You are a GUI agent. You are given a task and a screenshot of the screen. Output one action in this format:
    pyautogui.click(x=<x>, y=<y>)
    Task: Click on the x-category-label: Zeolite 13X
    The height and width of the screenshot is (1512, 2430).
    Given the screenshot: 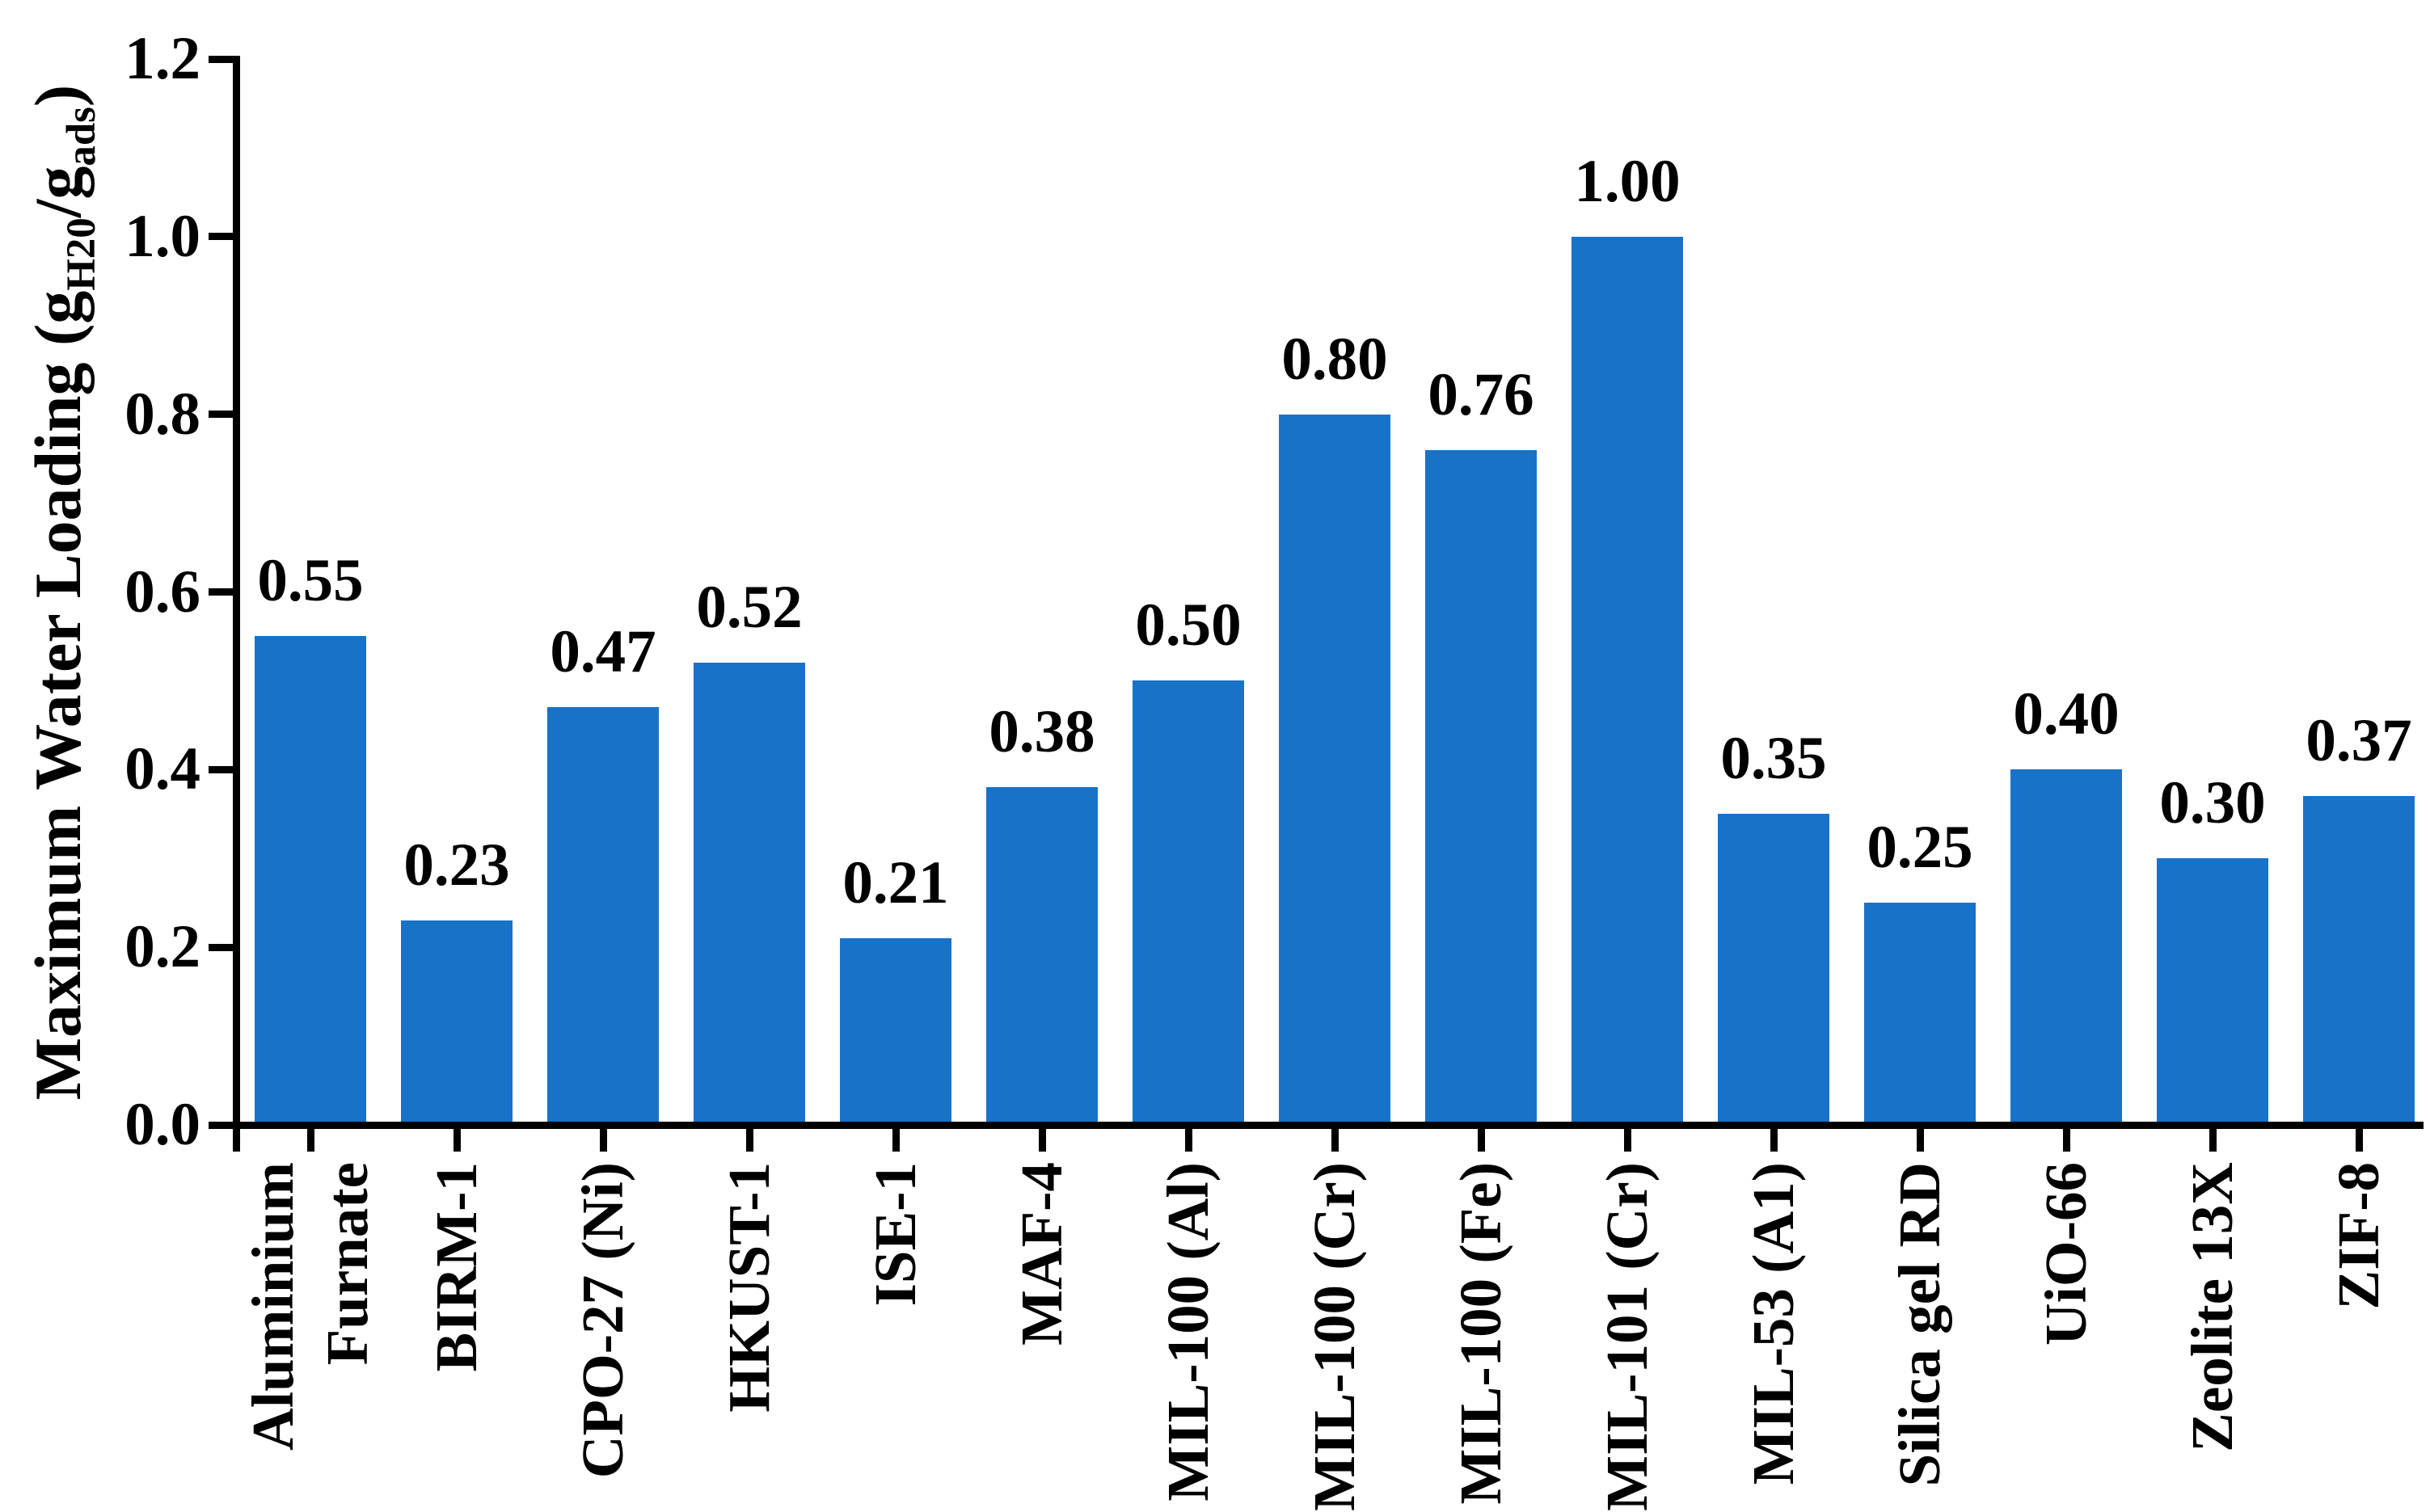 What is the action you would take?
    pyautogui.click(x=2212, y=1337)
    